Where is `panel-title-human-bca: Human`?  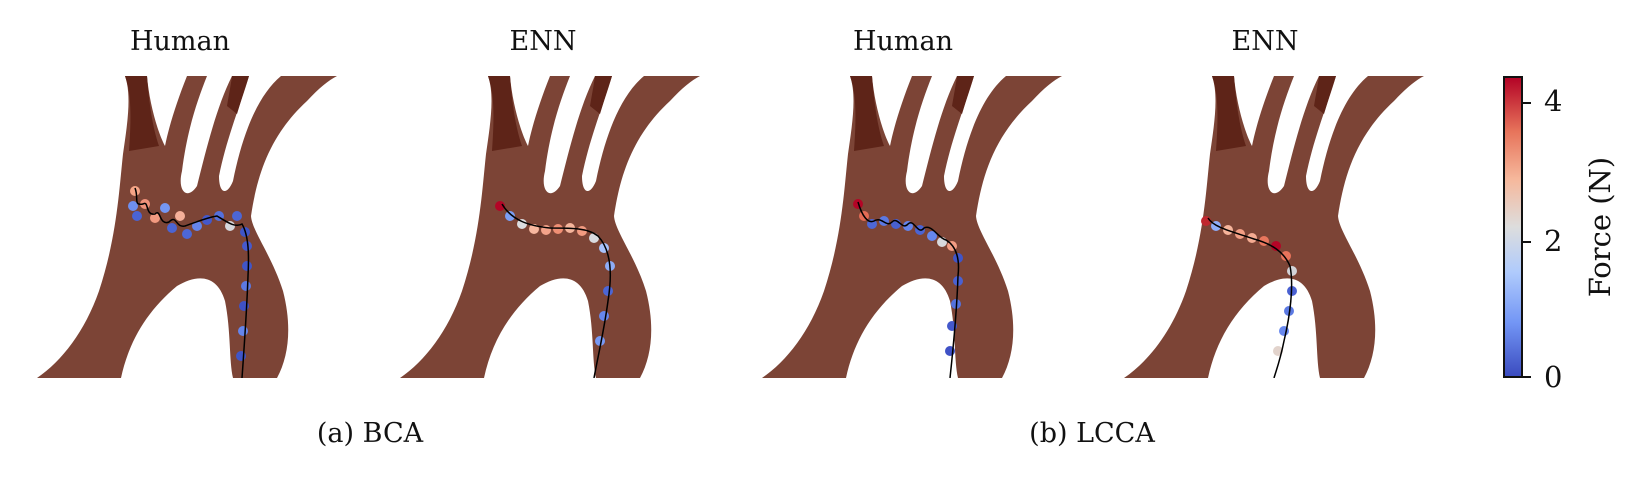
panel-title-human-bca: Human is located at coordinates (180, 41).